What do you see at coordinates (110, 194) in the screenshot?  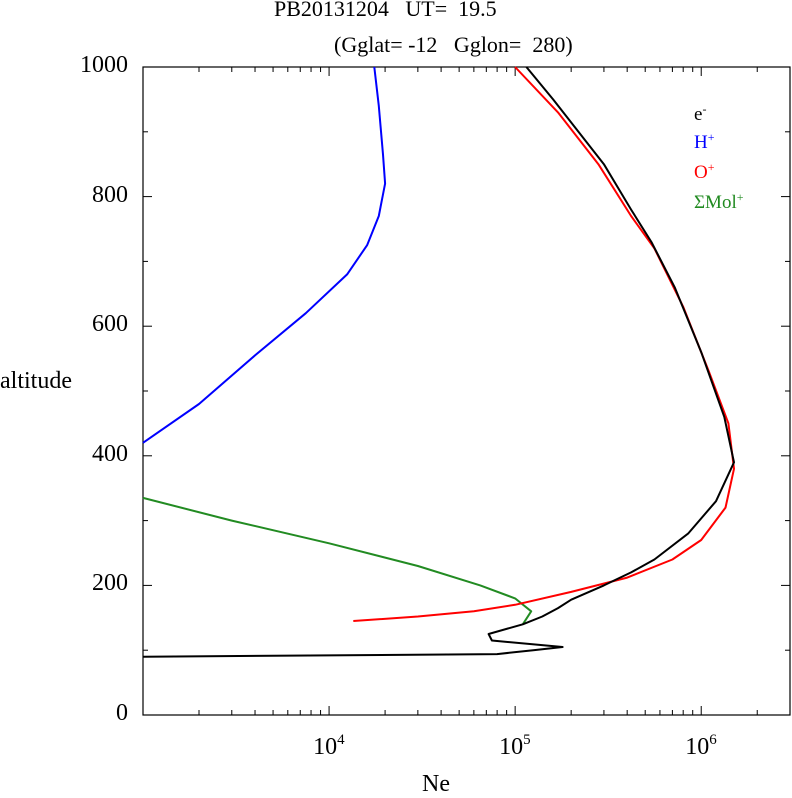 I see `y-tick-label: 800` at bounding box center [110, 194].